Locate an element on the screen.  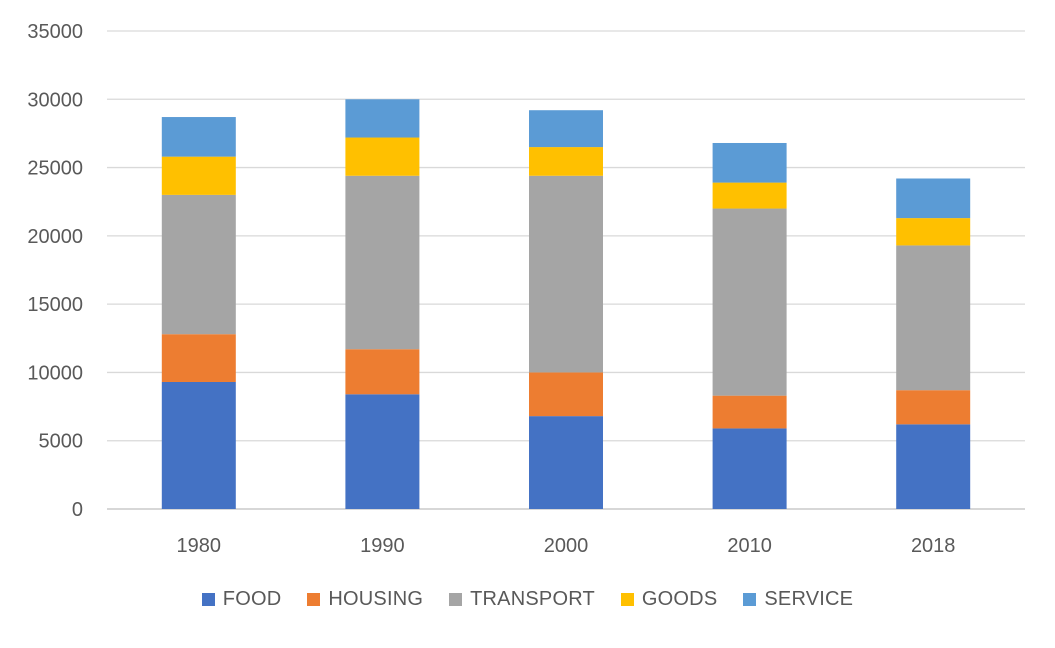
legend: FOOD HOUSING TRANSPORT GOODS SERVICE is located at coordinates (527, 599).